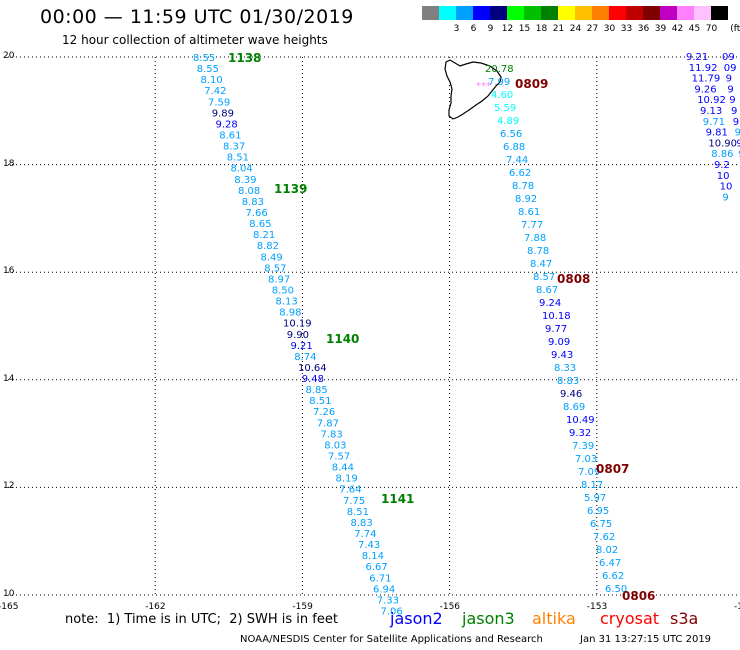 This screenshot has height=650, width=740. What do you see at coordinates (598, 511) in the screenshot?
I see `wave-height-value: 6.95` at bounding box center [598, 511].